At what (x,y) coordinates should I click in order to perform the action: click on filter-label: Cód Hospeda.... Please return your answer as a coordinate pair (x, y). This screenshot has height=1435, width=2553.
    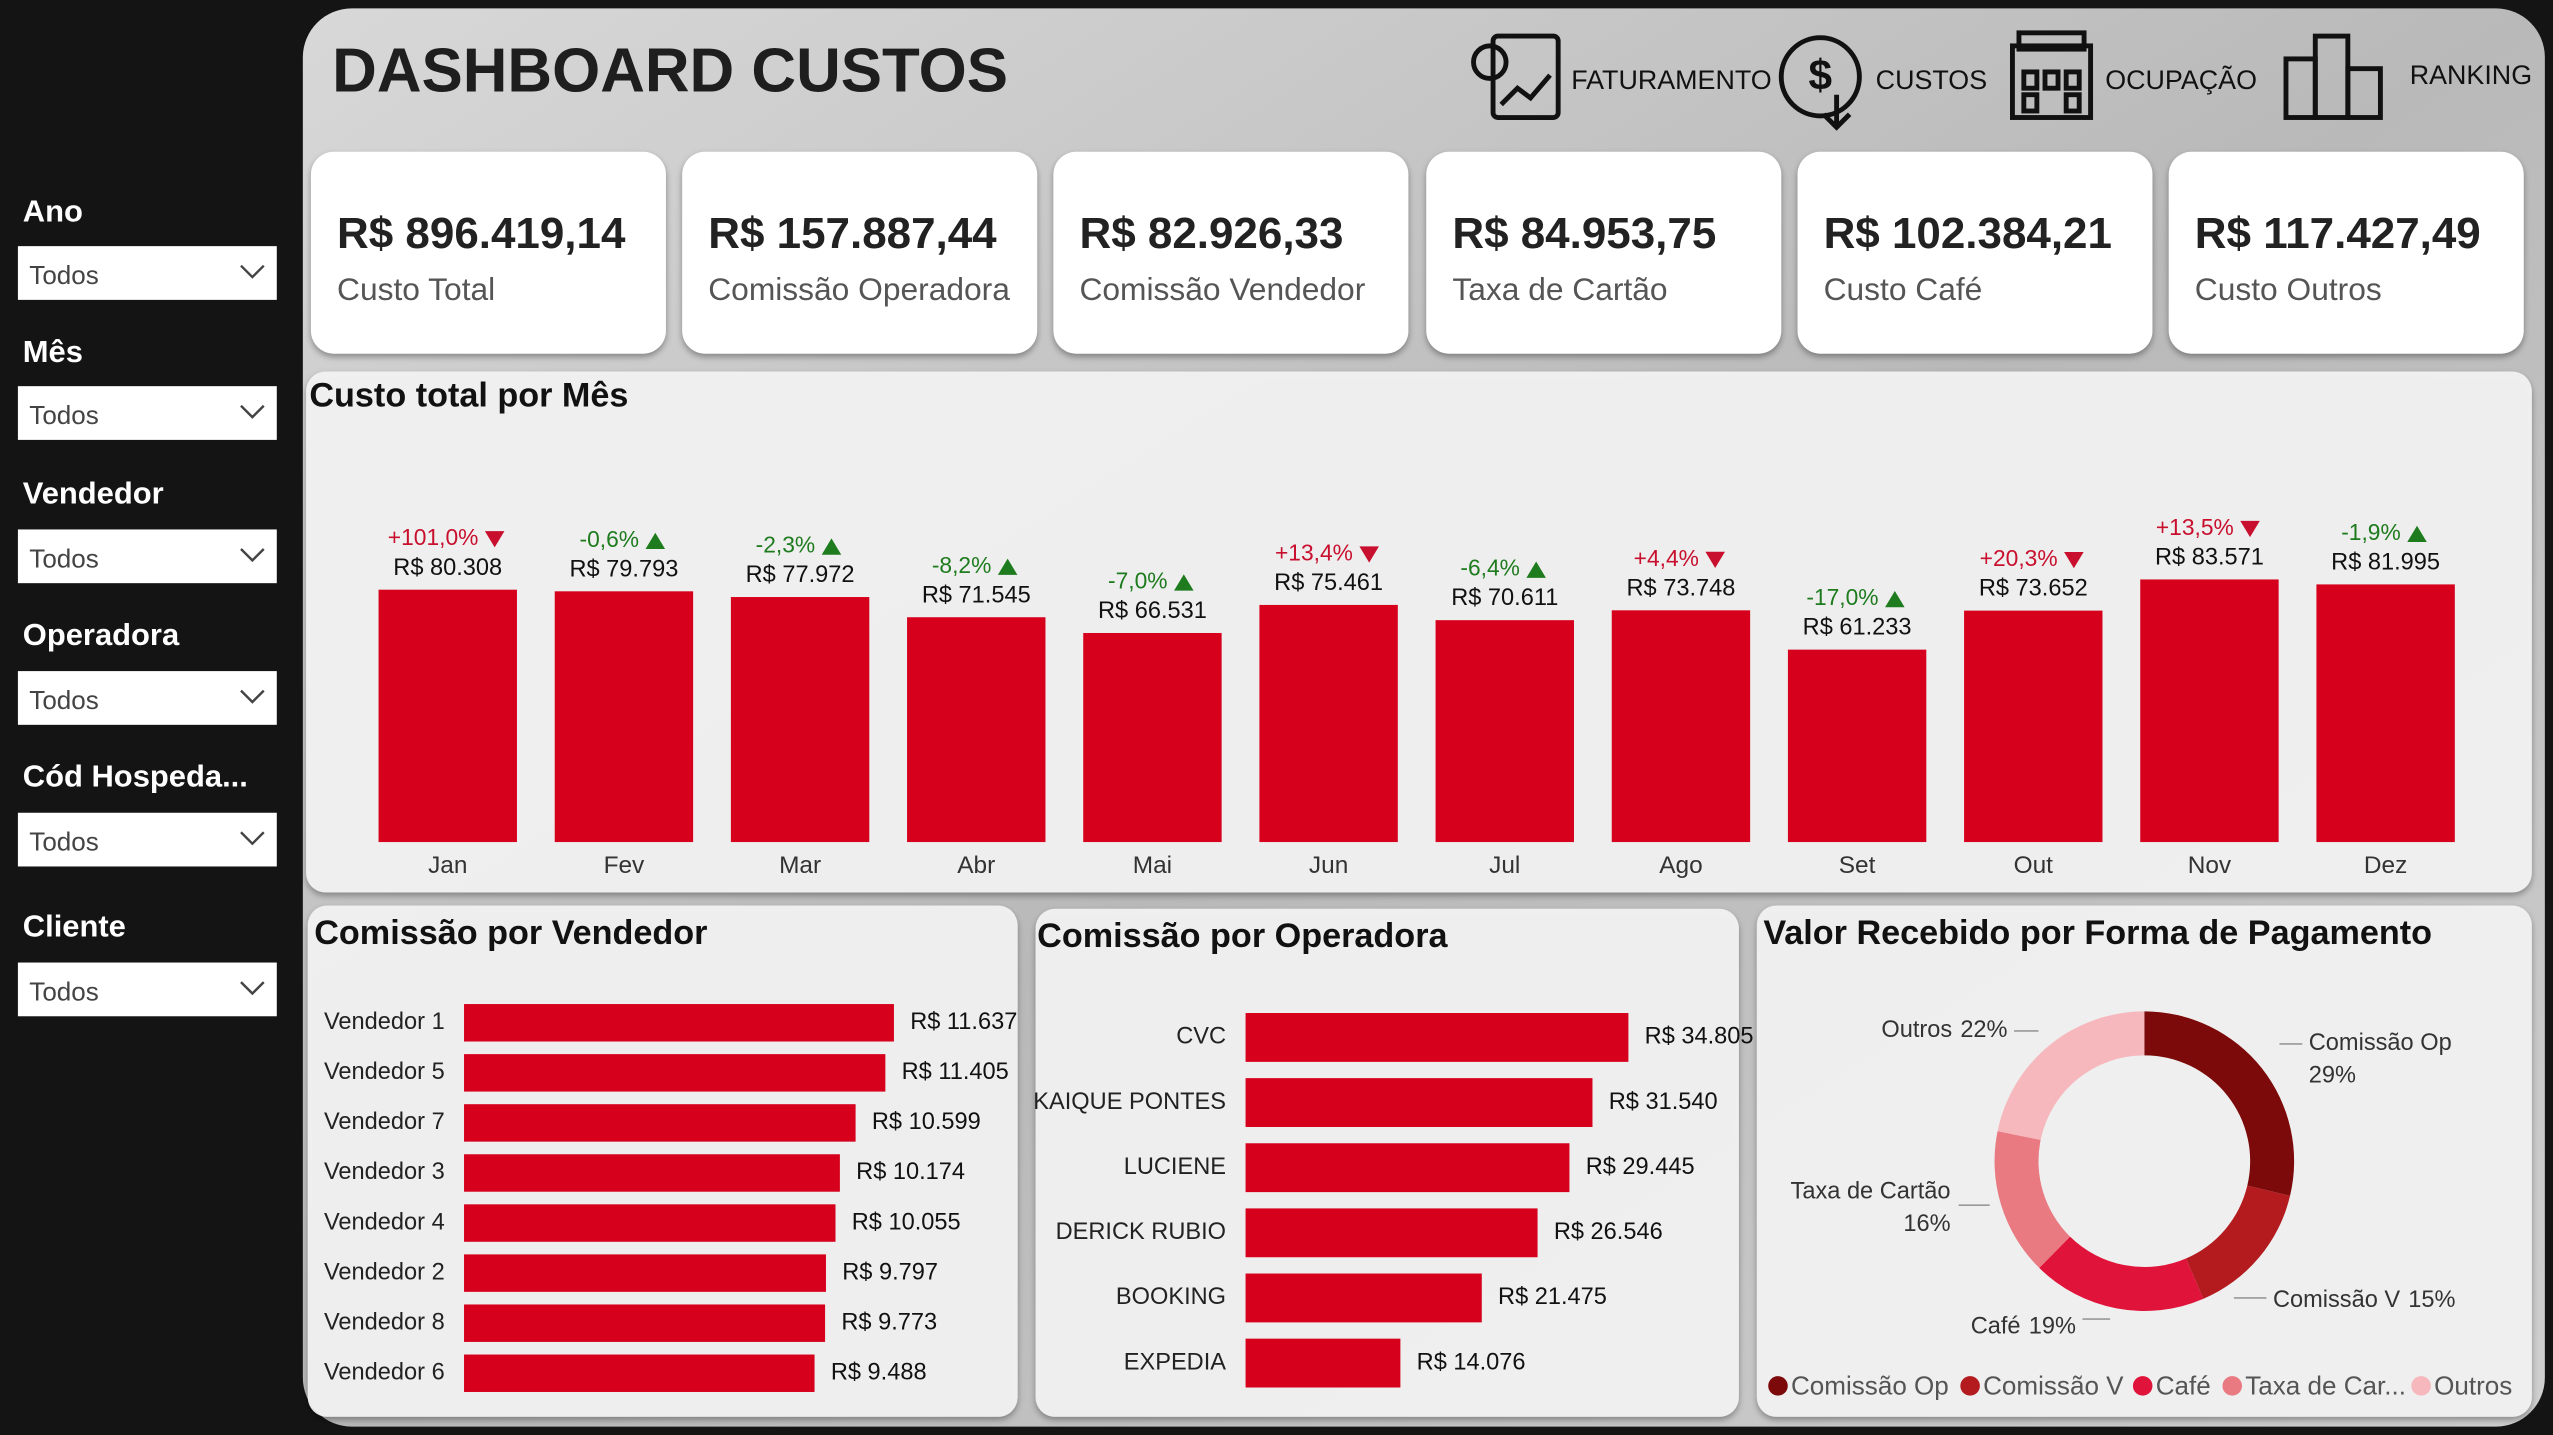
    Looking at the image, I should click on (135, 776).